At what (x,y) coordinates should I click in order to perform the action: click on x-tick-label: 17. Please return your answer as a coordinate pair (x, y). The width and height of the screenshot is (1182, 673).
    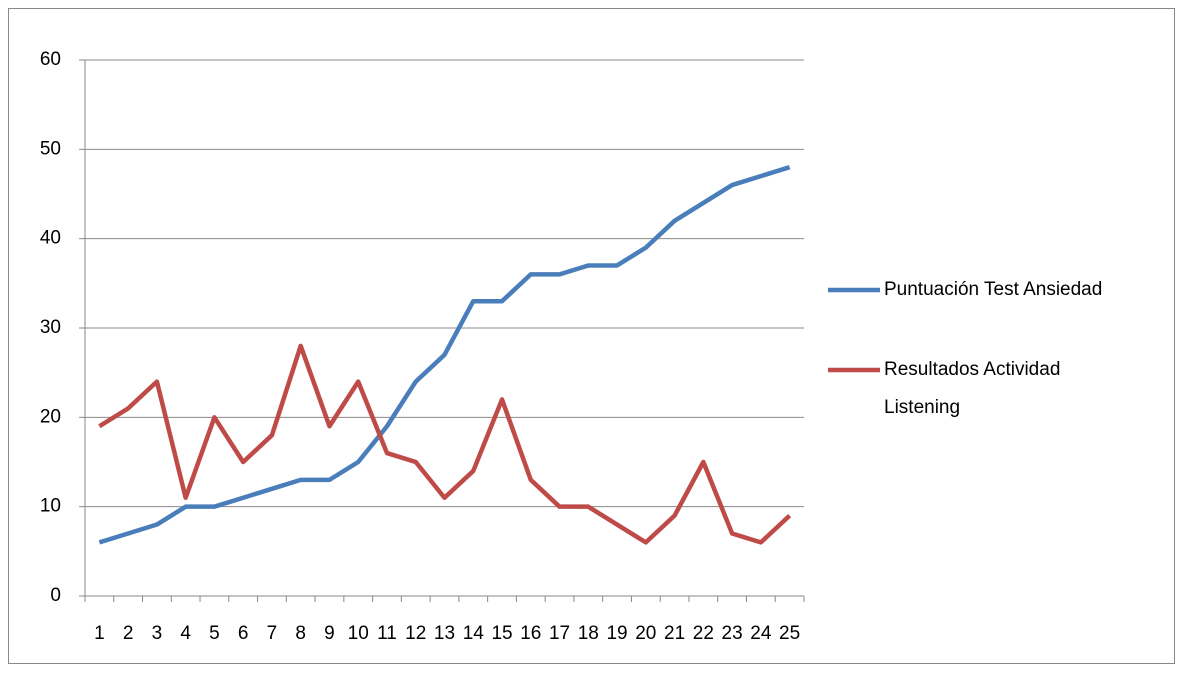
    Looking at the image, I should click on (559, 633).